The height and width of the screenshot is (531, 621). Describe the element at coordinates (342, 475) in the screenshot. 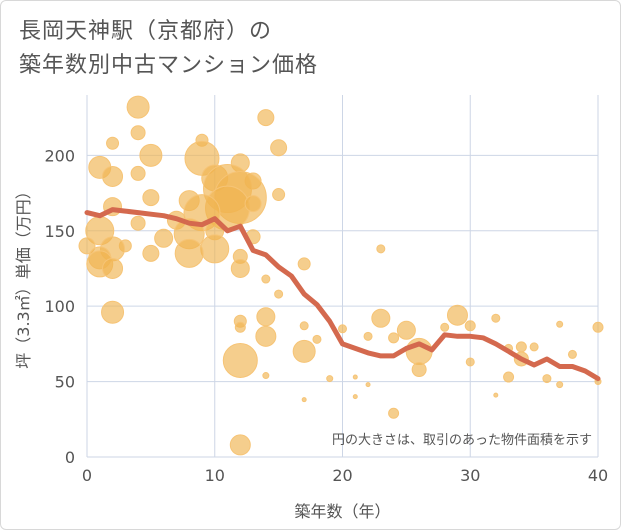

I see `x-tick-label: 20` at that location.